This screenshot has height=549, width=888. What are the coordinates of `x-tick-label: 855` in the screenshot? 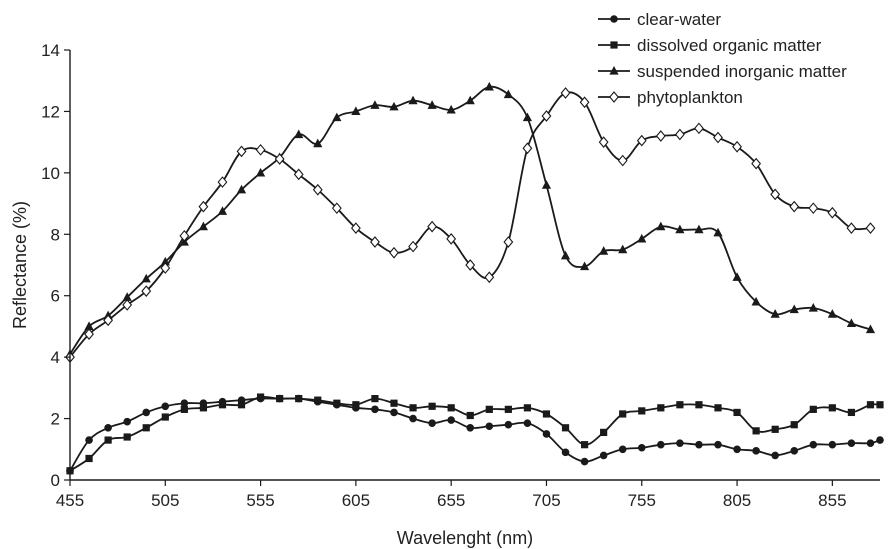 It's located at (832, 500).